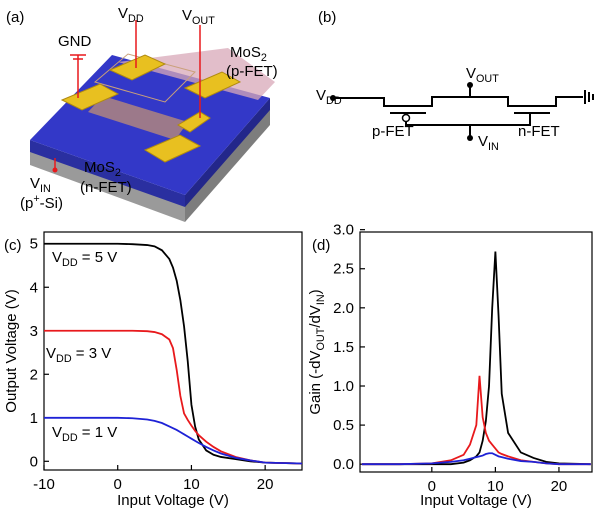 This screenshot has height=515, width=600. I want to click on terminal-label: VIN, so click(40, 185).